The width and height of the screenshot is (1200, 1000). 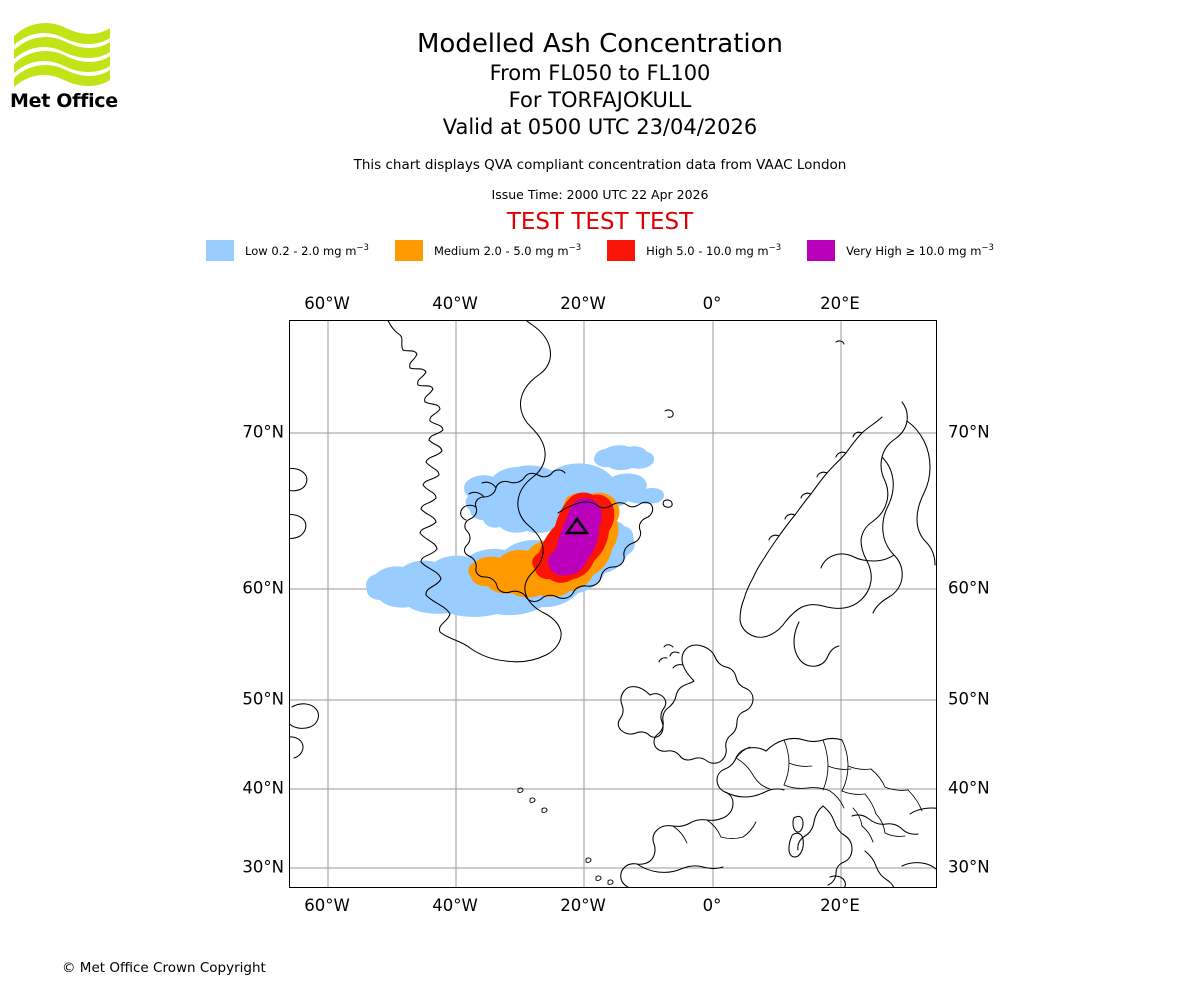 I want to click on coastline-denmark, so click(x=816, y=644).